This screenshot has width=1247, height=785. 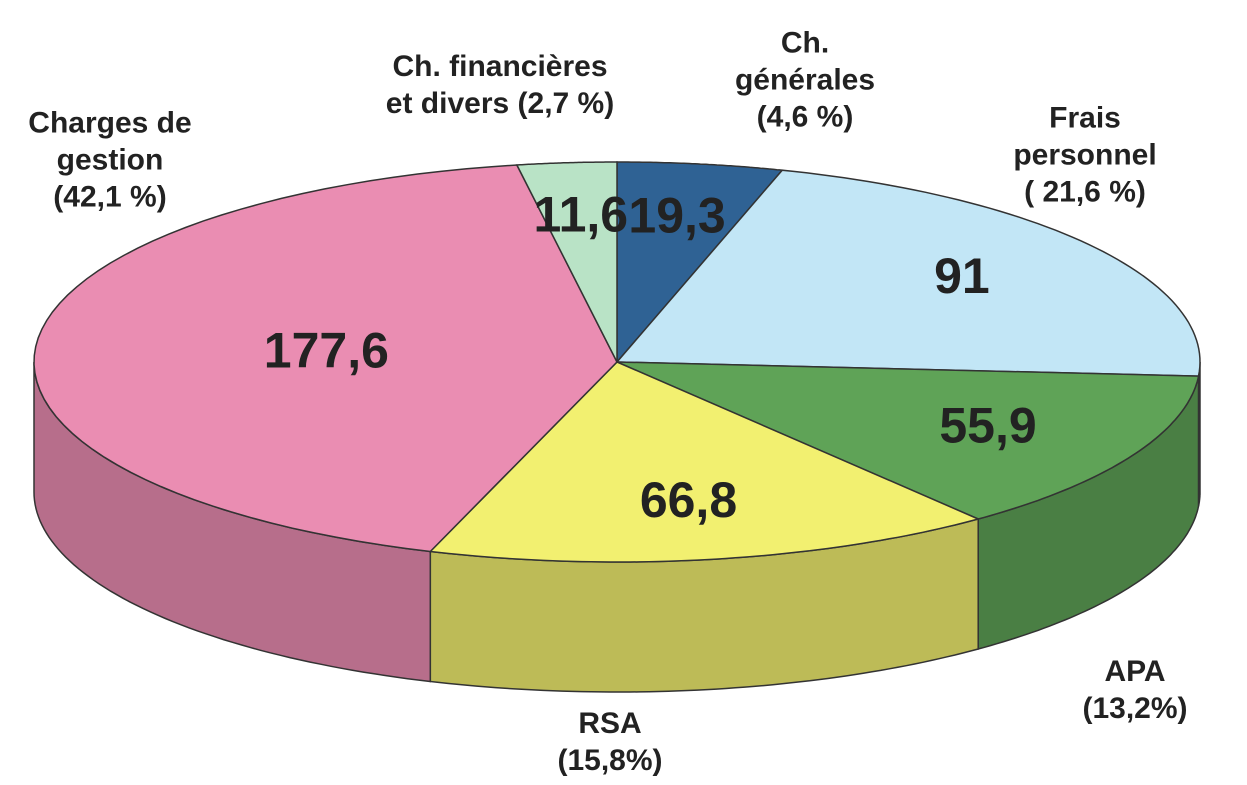 I want to click on value-label: 66,8, so click(x=688, y=500).